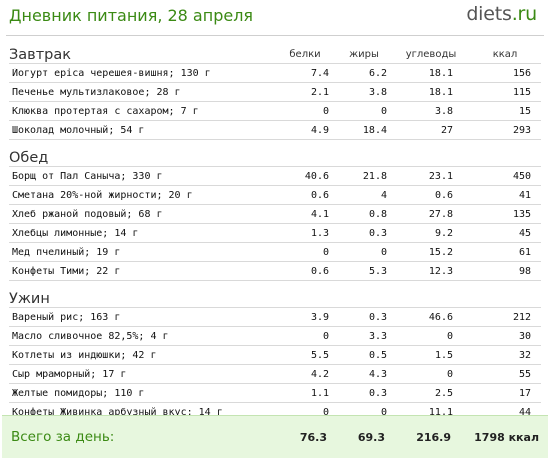 The image size is (550, 458). I want to click on total-carbs: 216.9, so click(433, 437).